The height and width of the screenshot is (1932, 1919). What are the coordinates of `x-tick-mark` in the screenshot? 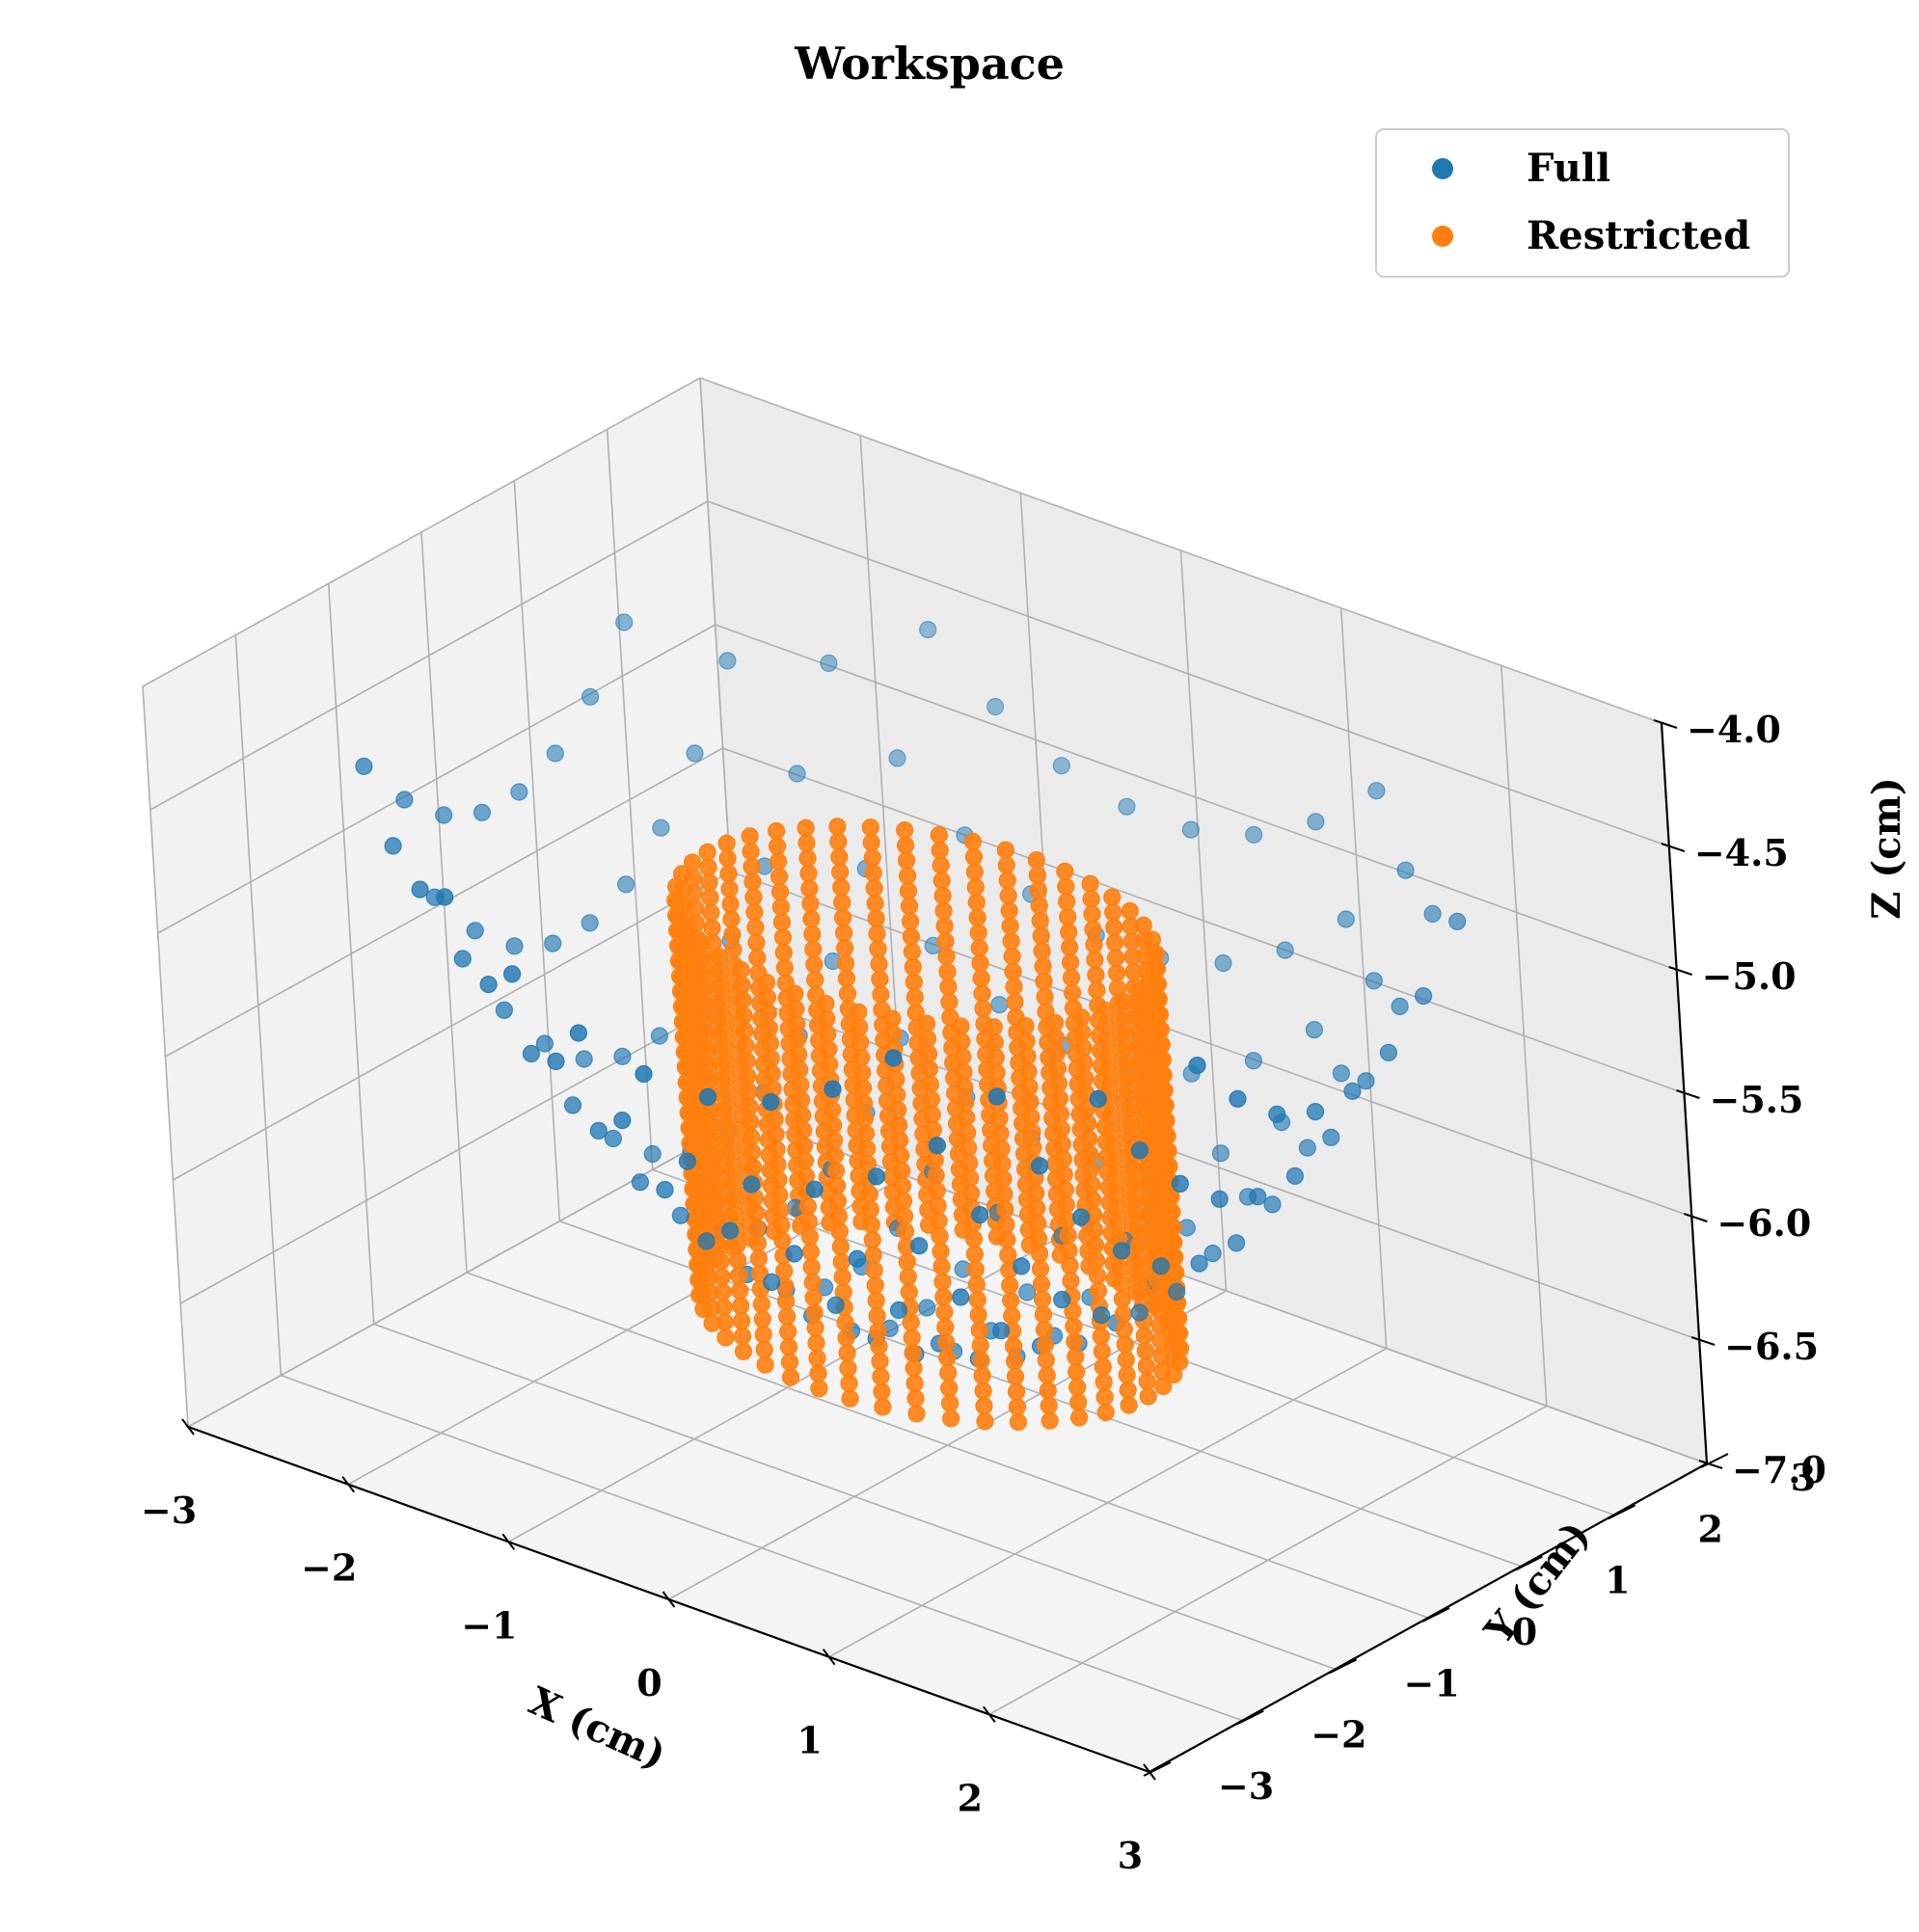 It's located at (348, 1485).